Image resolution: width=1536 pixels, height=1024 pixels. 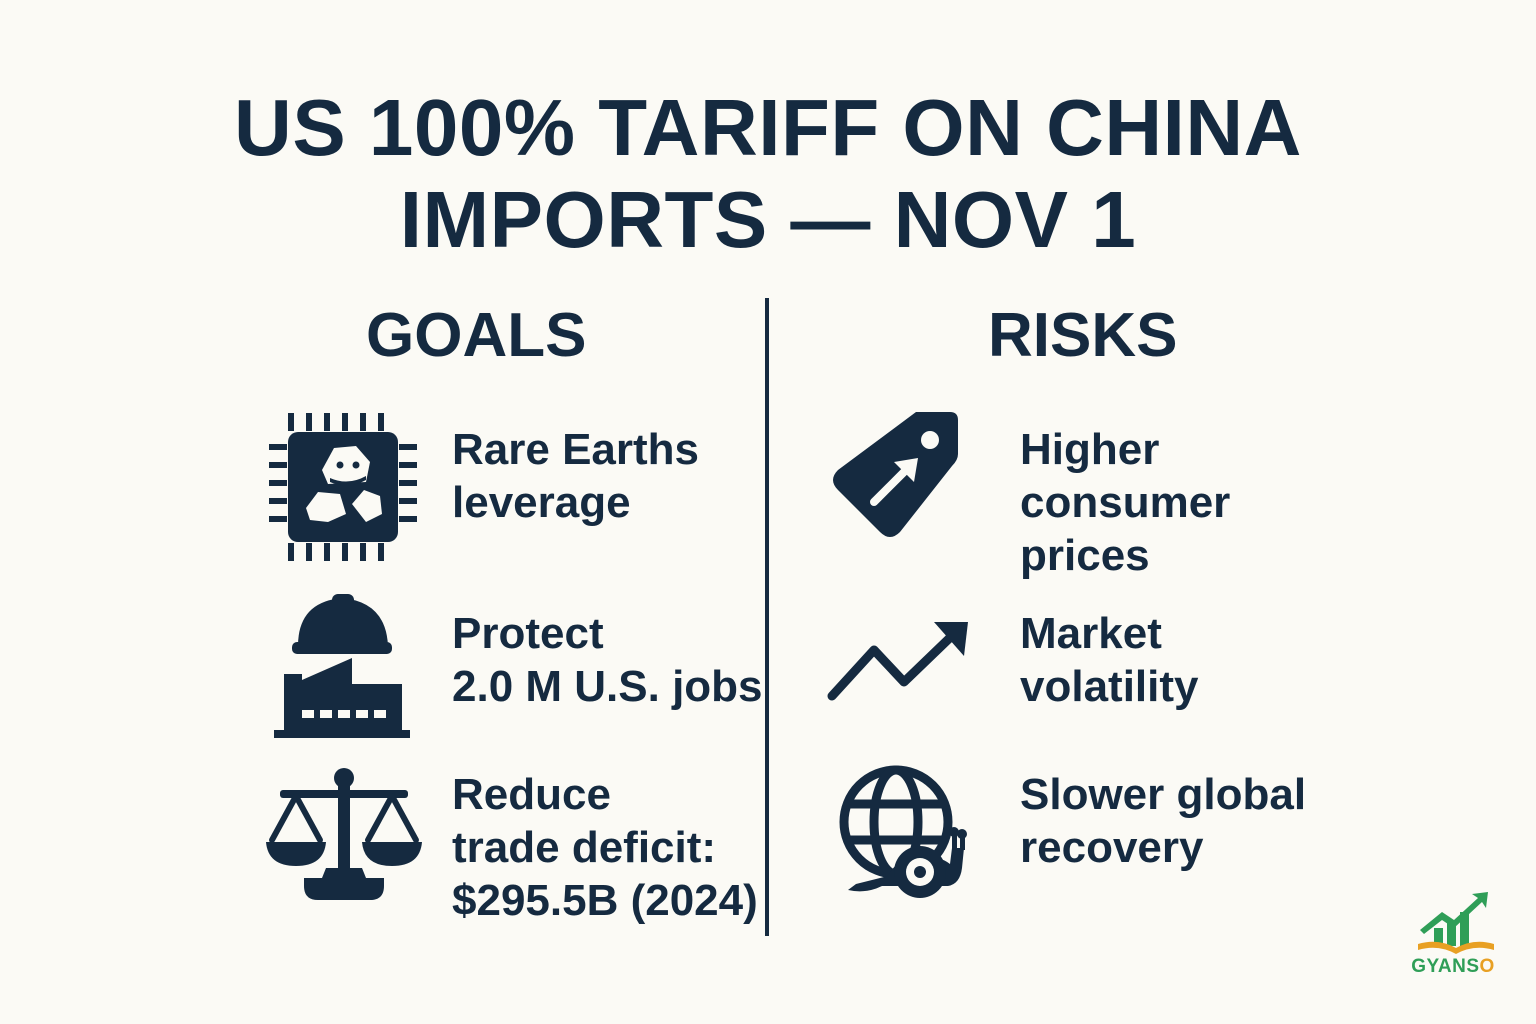 I want to click on trend-up-arrow-icon, so click(x=899, y=662).